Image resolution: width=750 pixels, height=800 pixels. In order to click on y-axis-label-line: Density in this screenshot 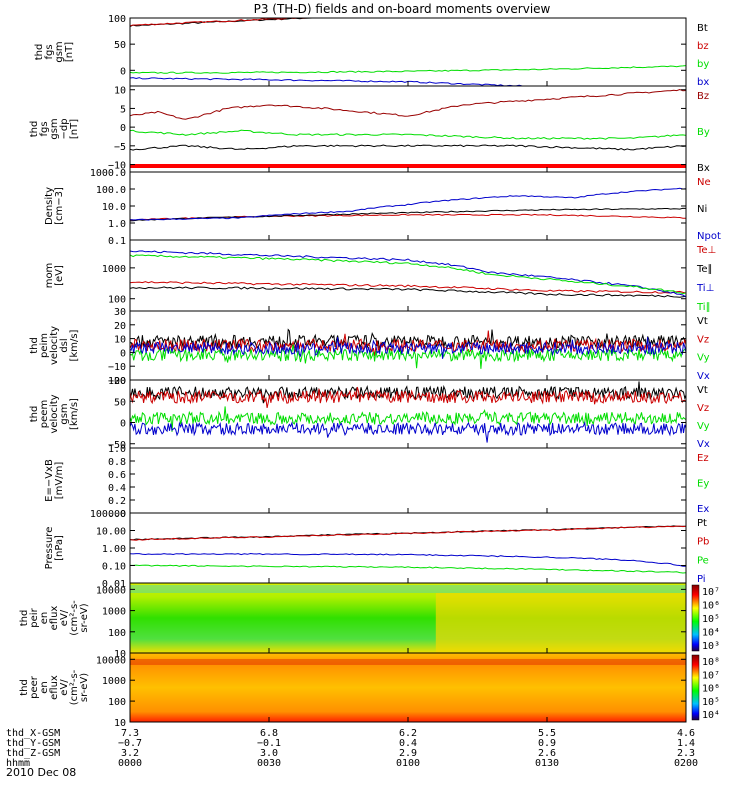, I will do `click(49, 206)`.